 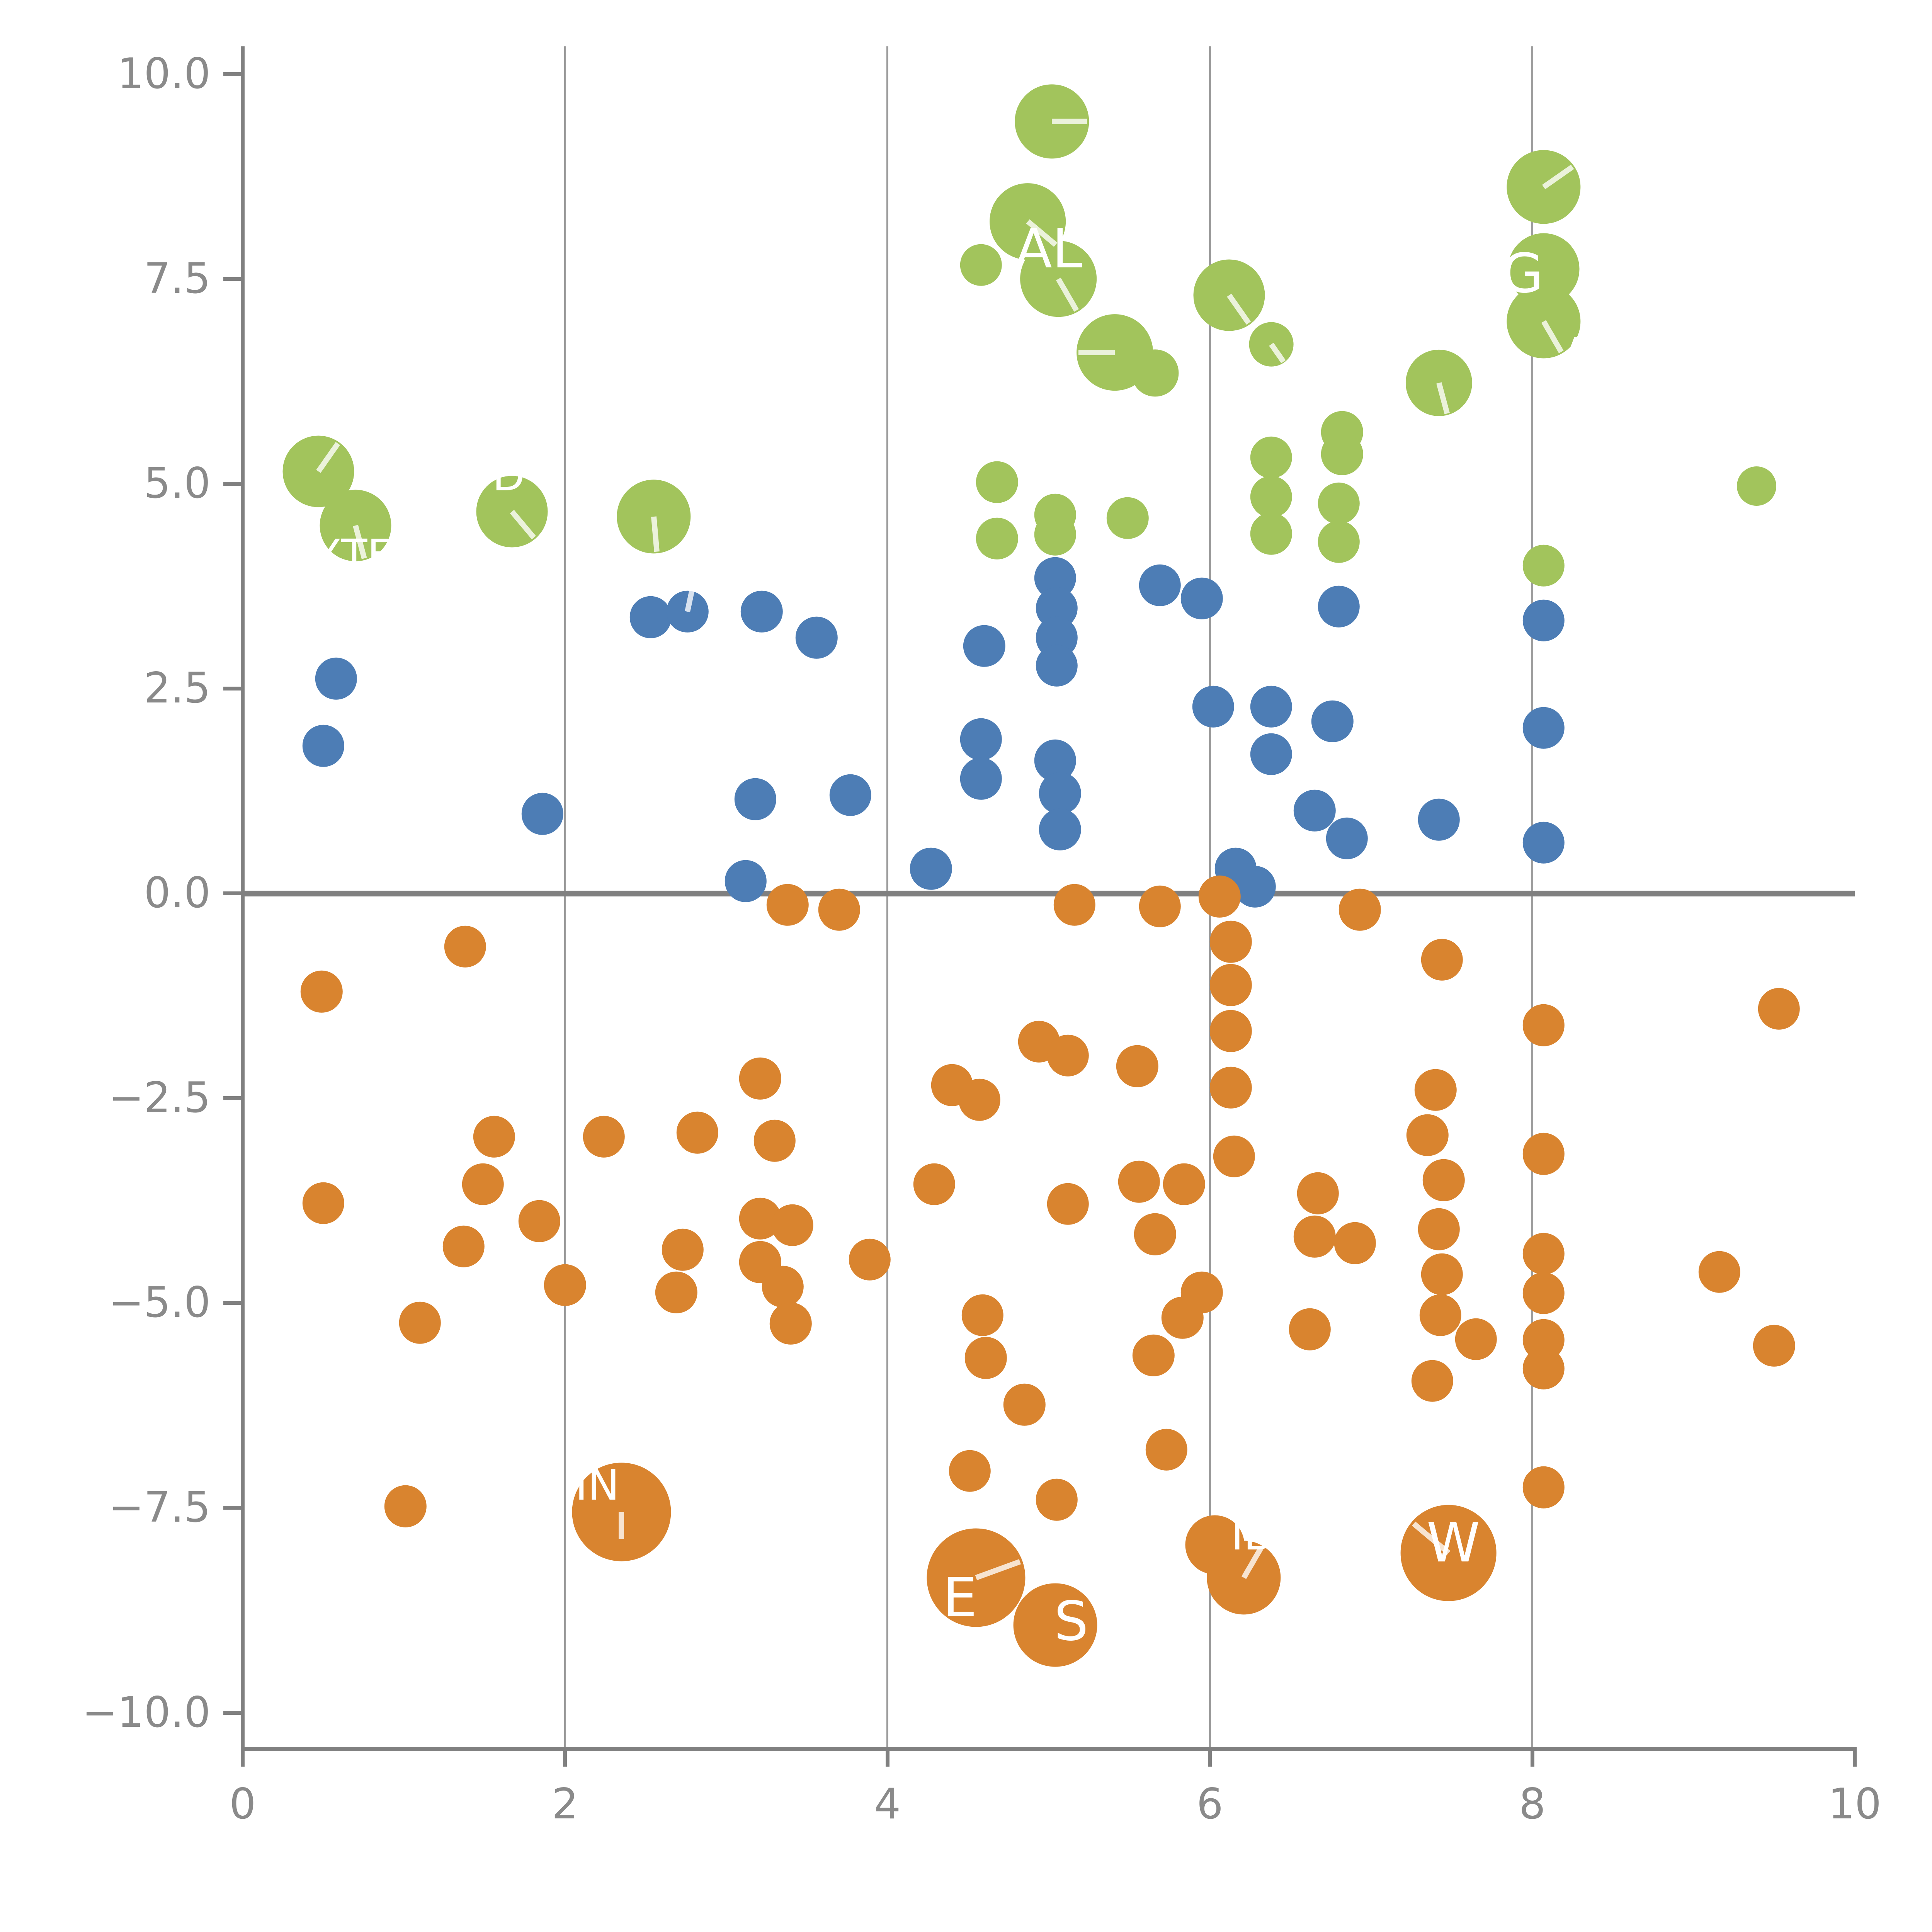 I want to click on y-tick-label: 7.5, so click(x=177, y=278).